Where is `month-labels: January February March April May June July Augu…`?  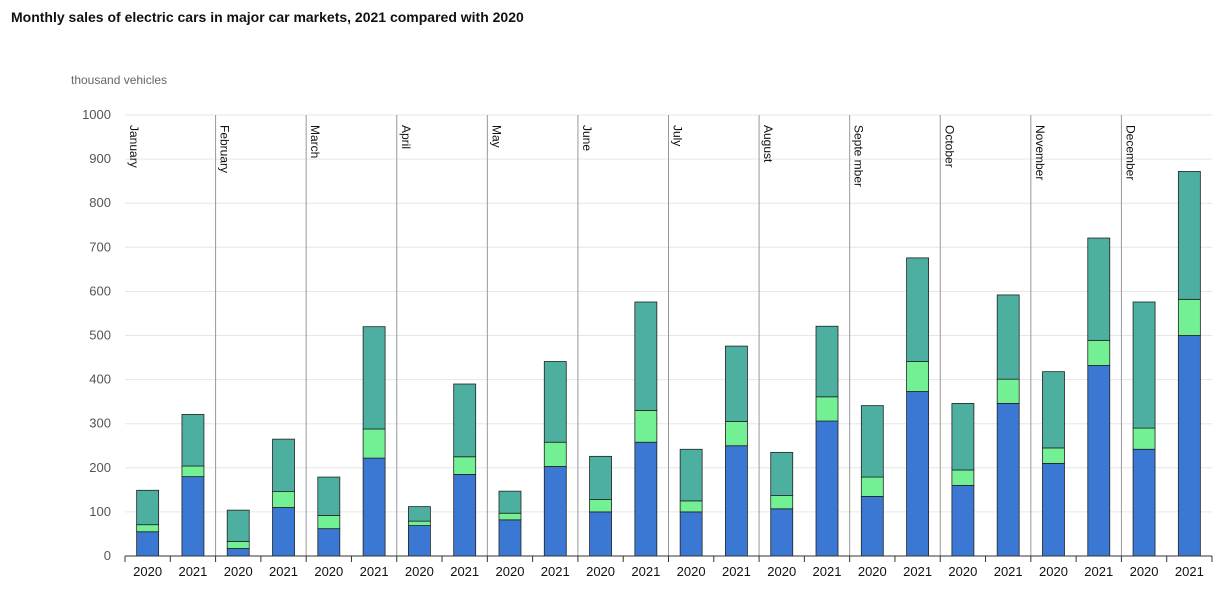
month-labels: January February March April May June July Augu… is located at coordinates (632, 156).